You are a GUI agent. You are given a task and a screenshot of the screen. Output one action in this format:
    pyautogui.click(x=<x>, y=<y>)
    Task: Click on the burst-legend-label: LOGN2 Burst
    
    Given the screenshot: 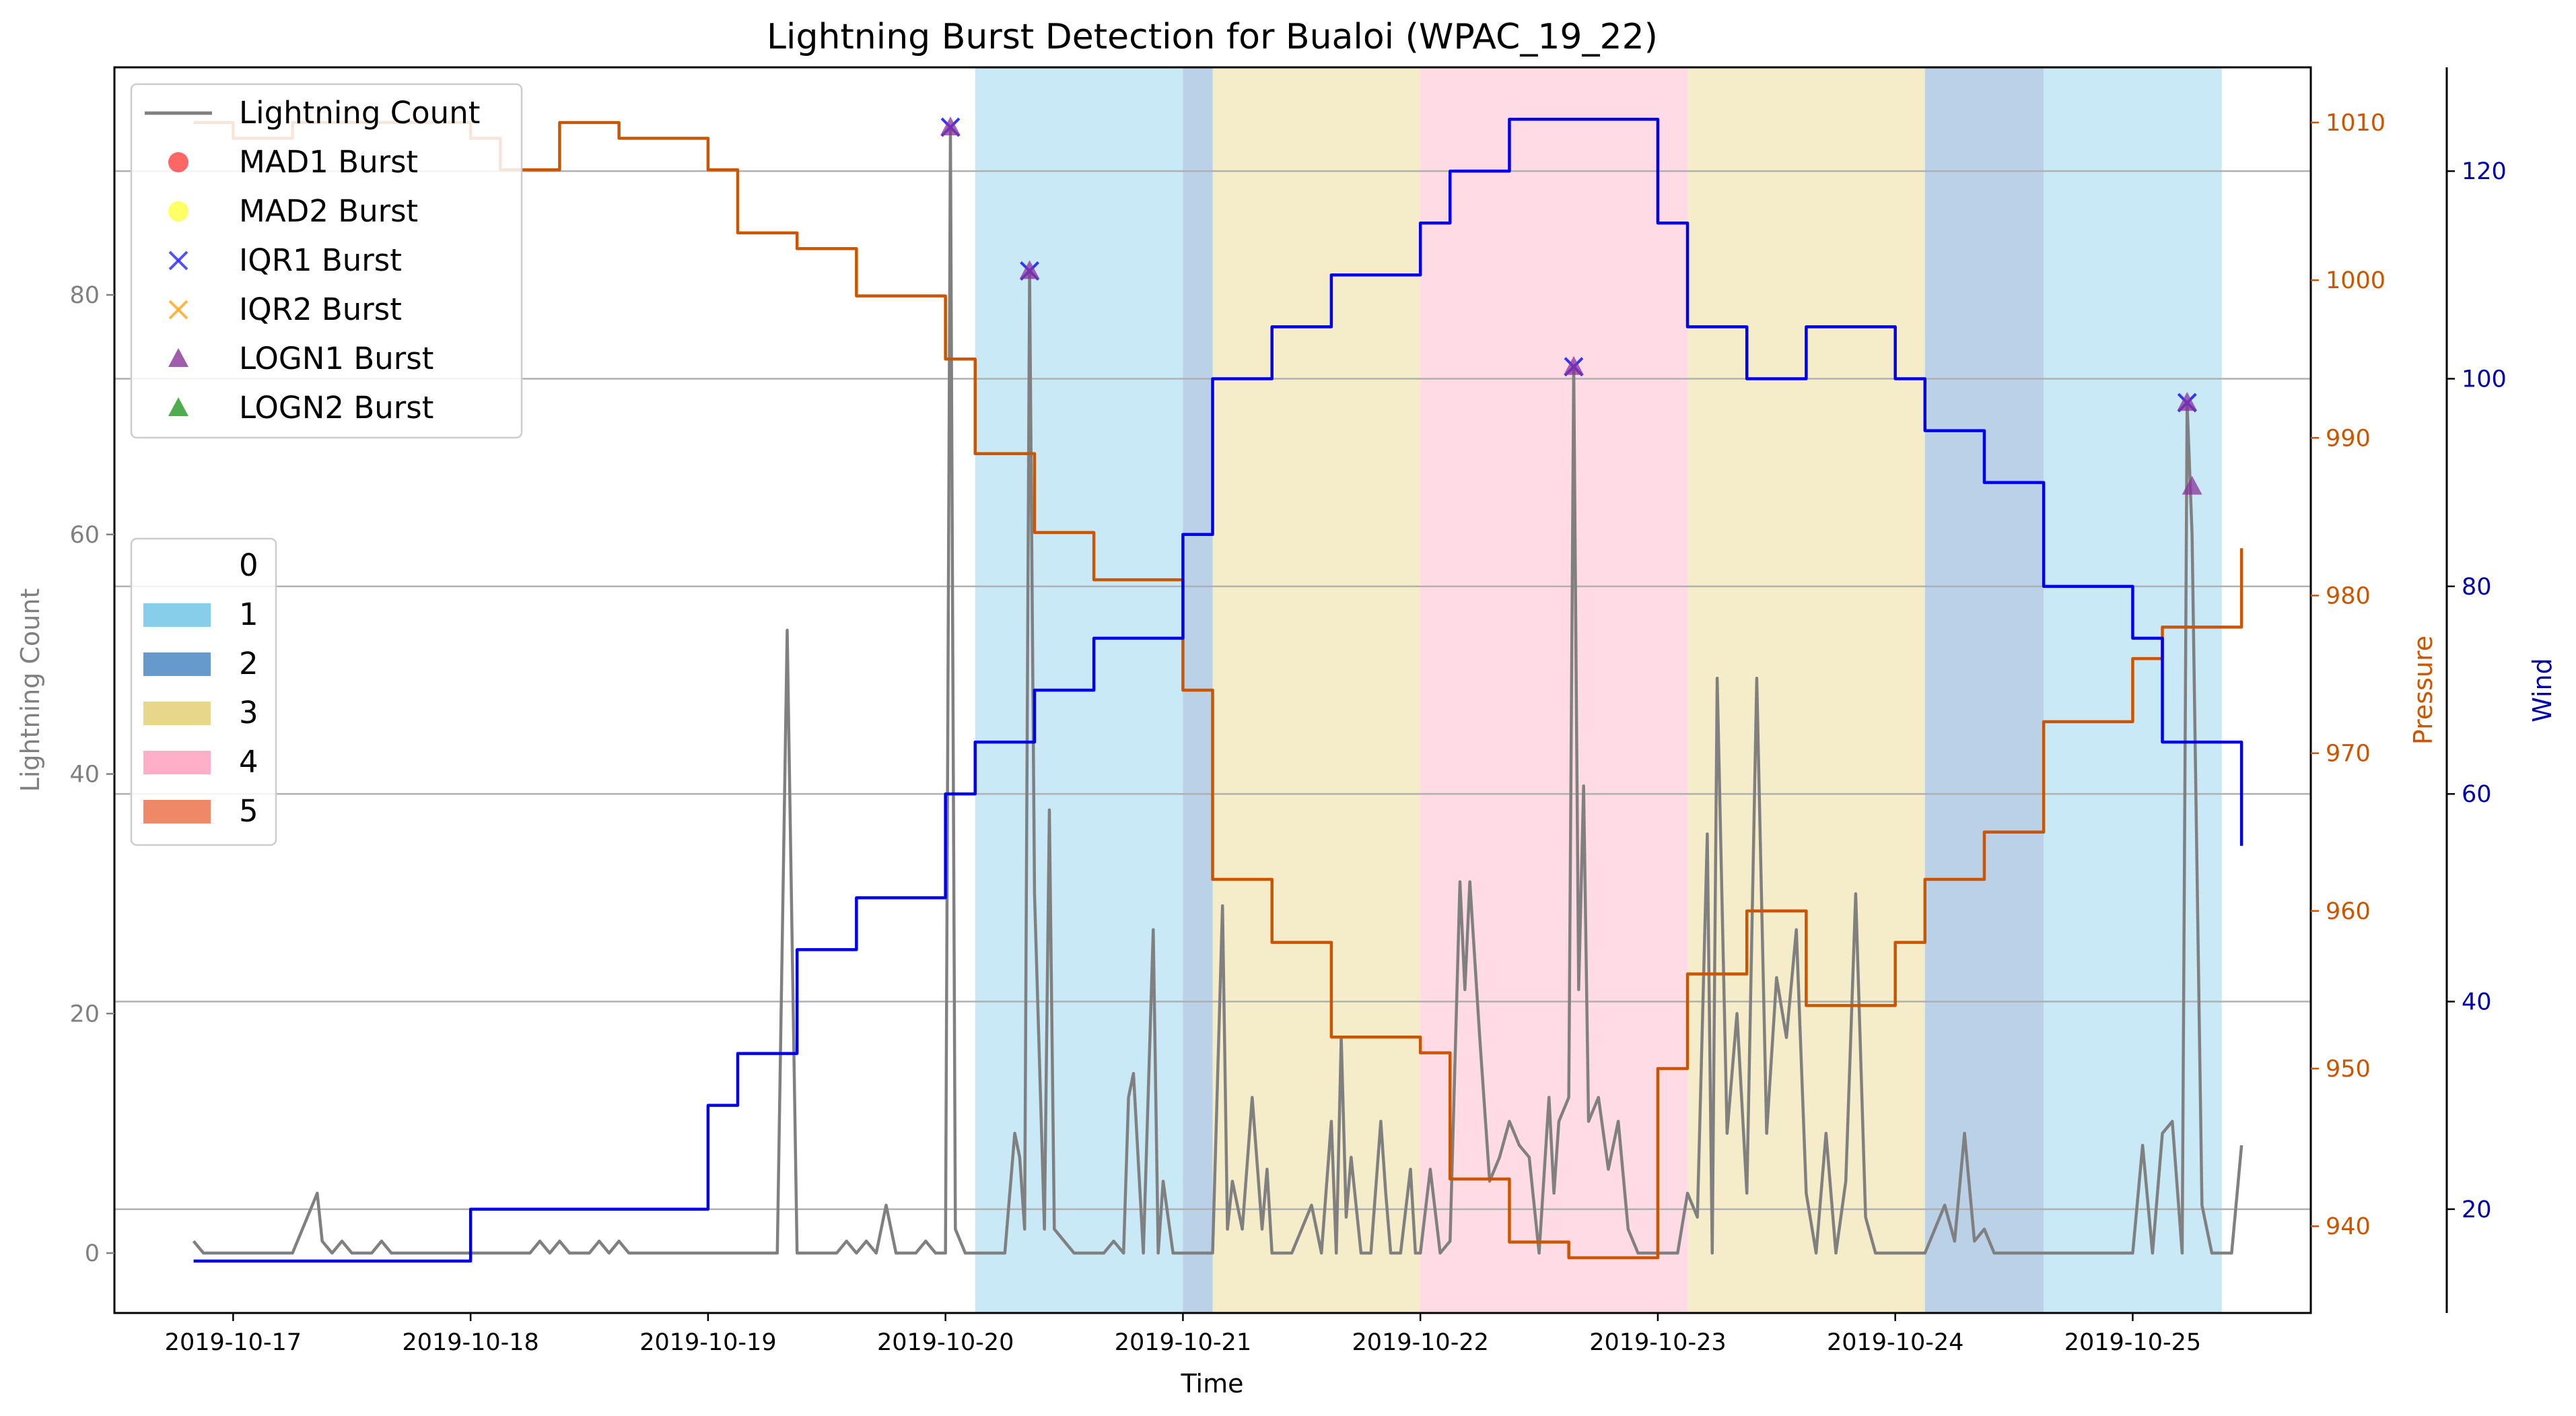 What is the action you would take?
    pyautogui.click(x=336, y=408)
    